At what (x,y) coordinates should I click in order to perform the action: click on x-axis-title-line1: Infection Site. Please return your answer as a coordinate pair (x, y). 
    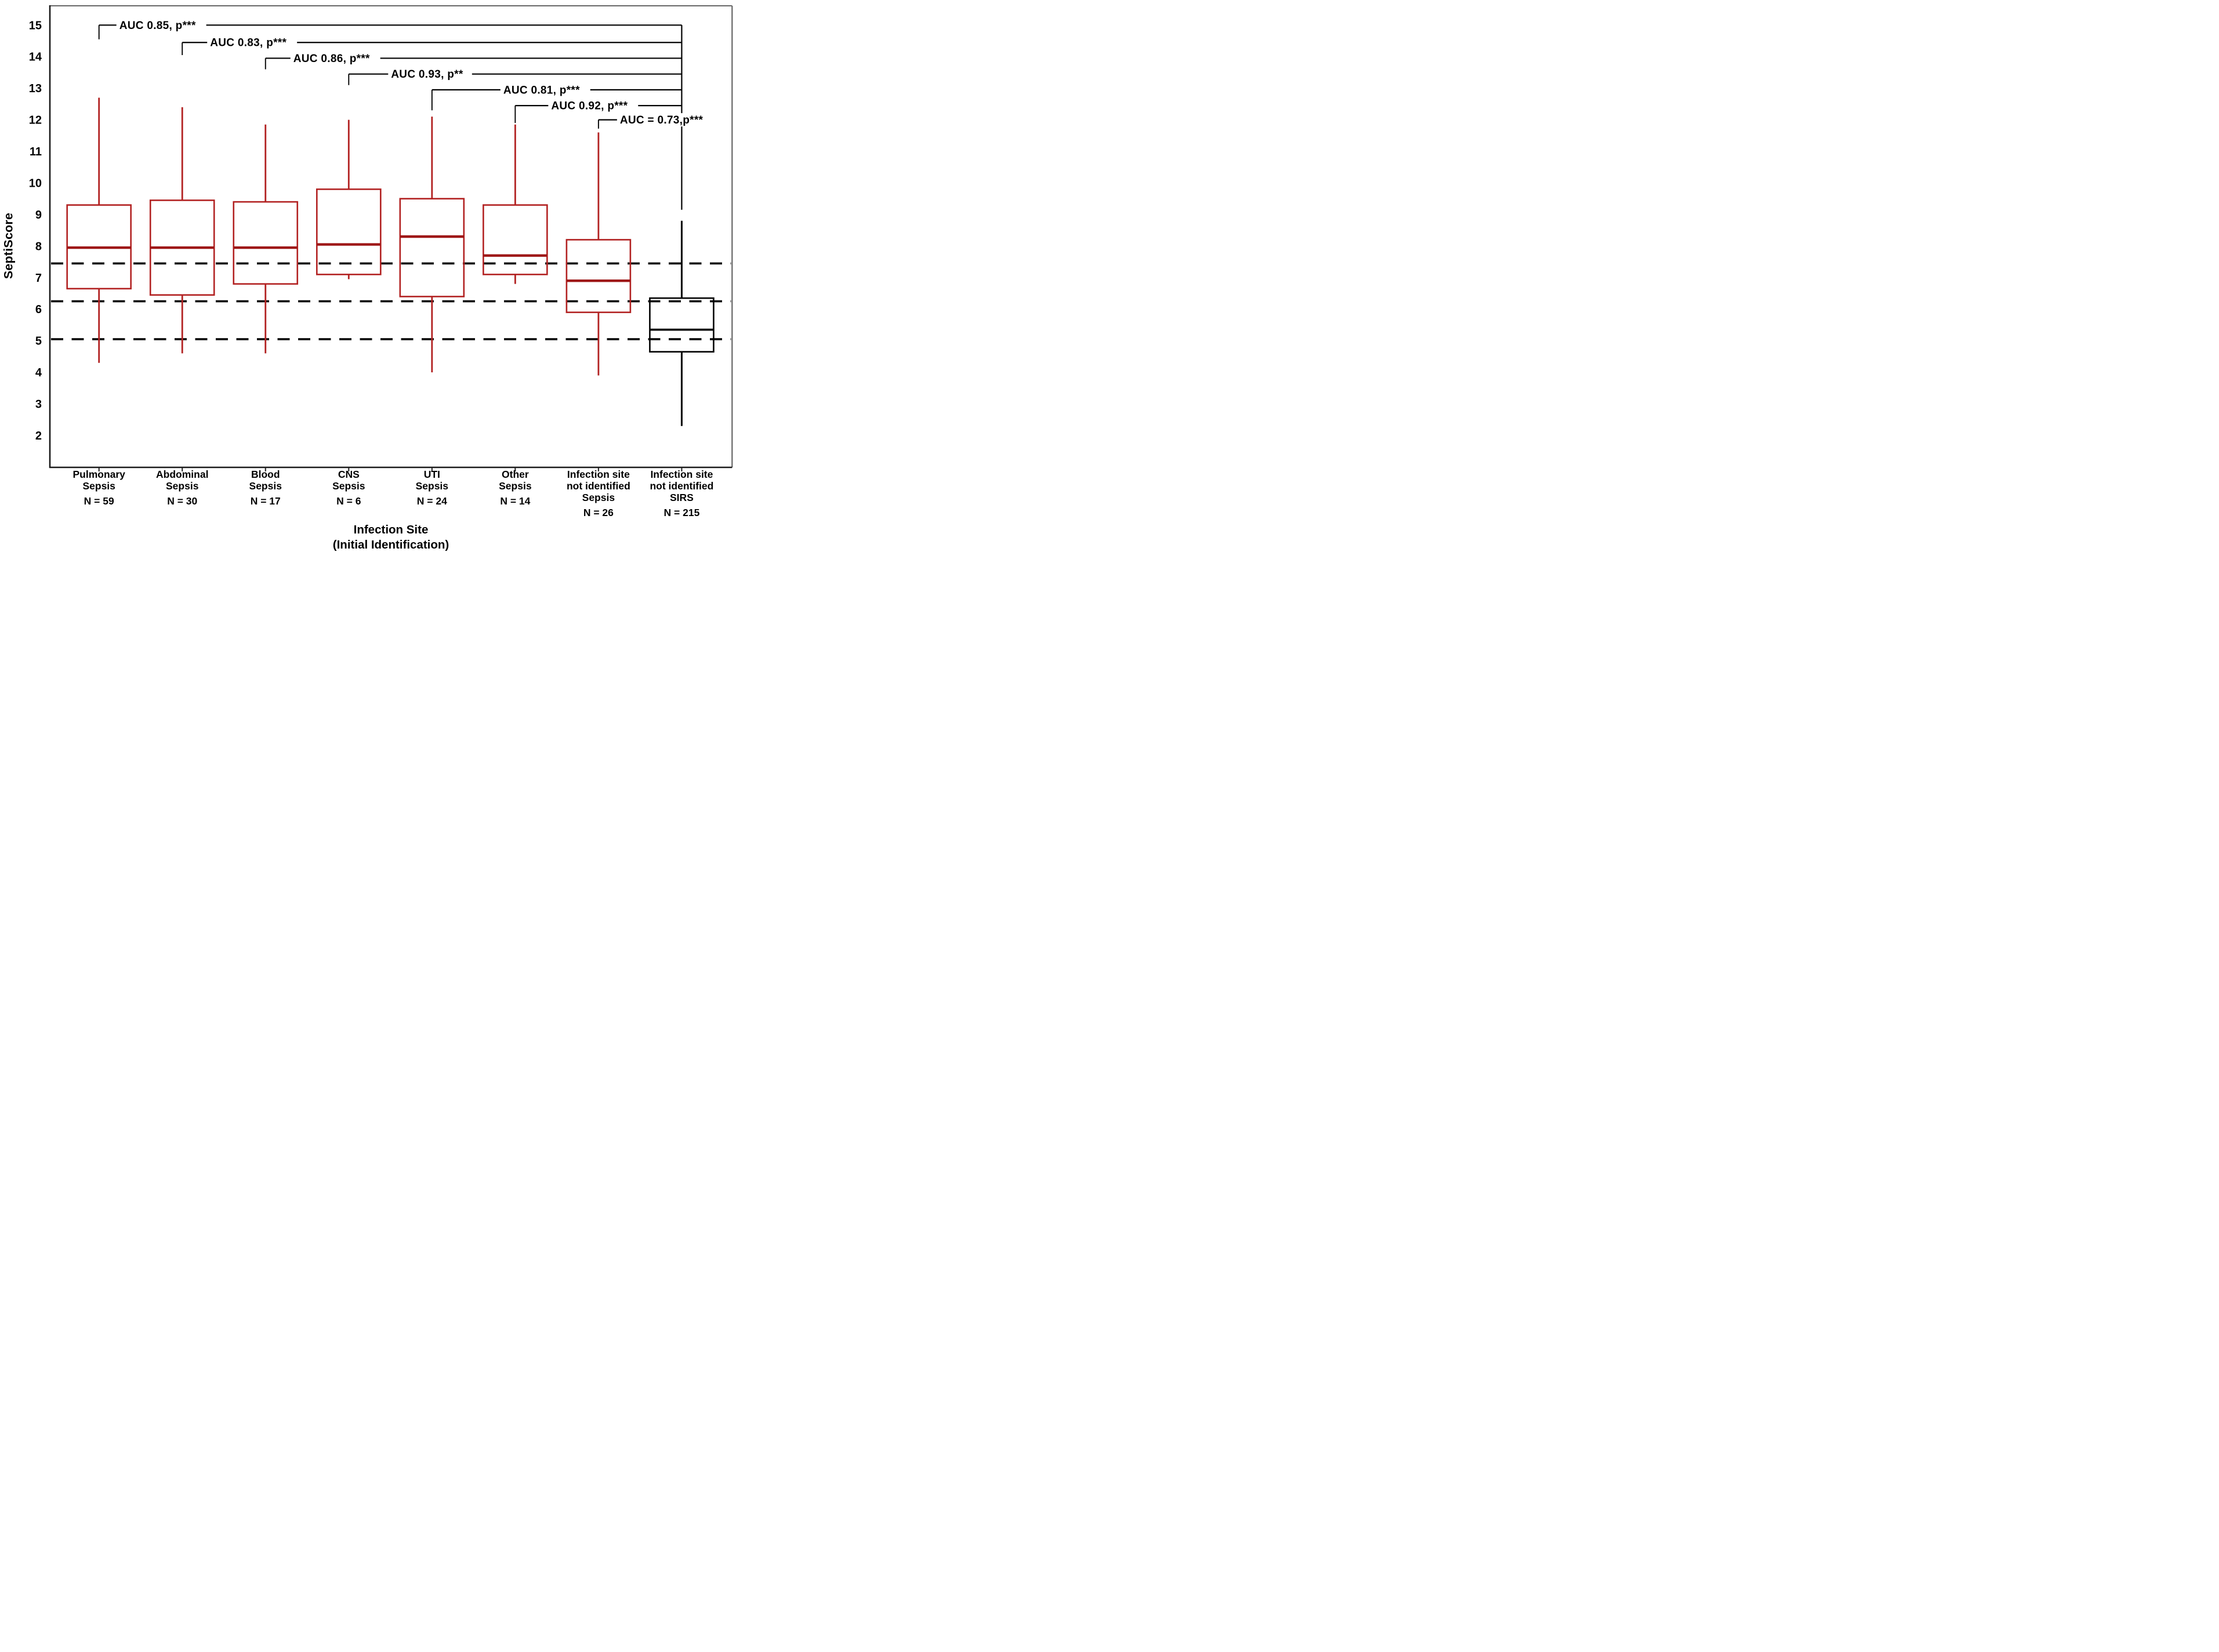
    Looking at the image, I should click on (391, 530).